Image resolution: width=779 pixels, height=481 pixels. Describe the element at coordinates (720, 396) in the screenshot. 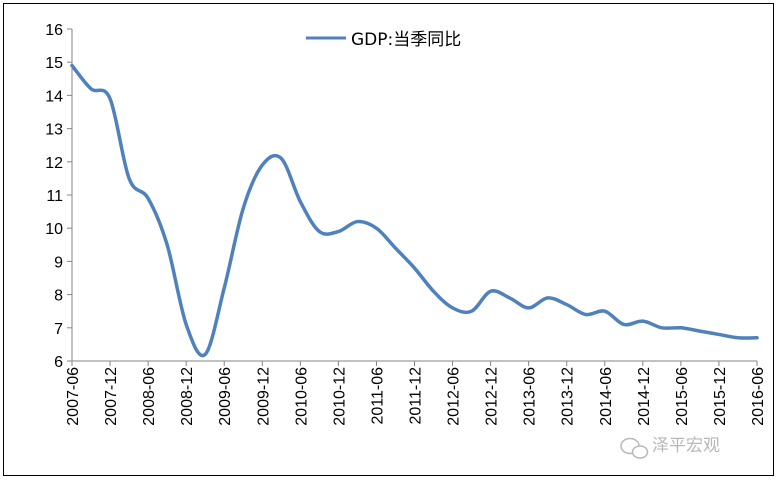

I see `x-tick-label: 2015-12` at that location.